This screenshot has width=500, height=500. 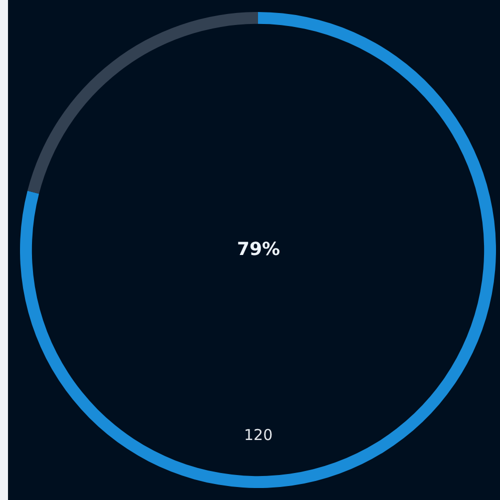 I want to click on text: 120, so click(x=258, y=435).